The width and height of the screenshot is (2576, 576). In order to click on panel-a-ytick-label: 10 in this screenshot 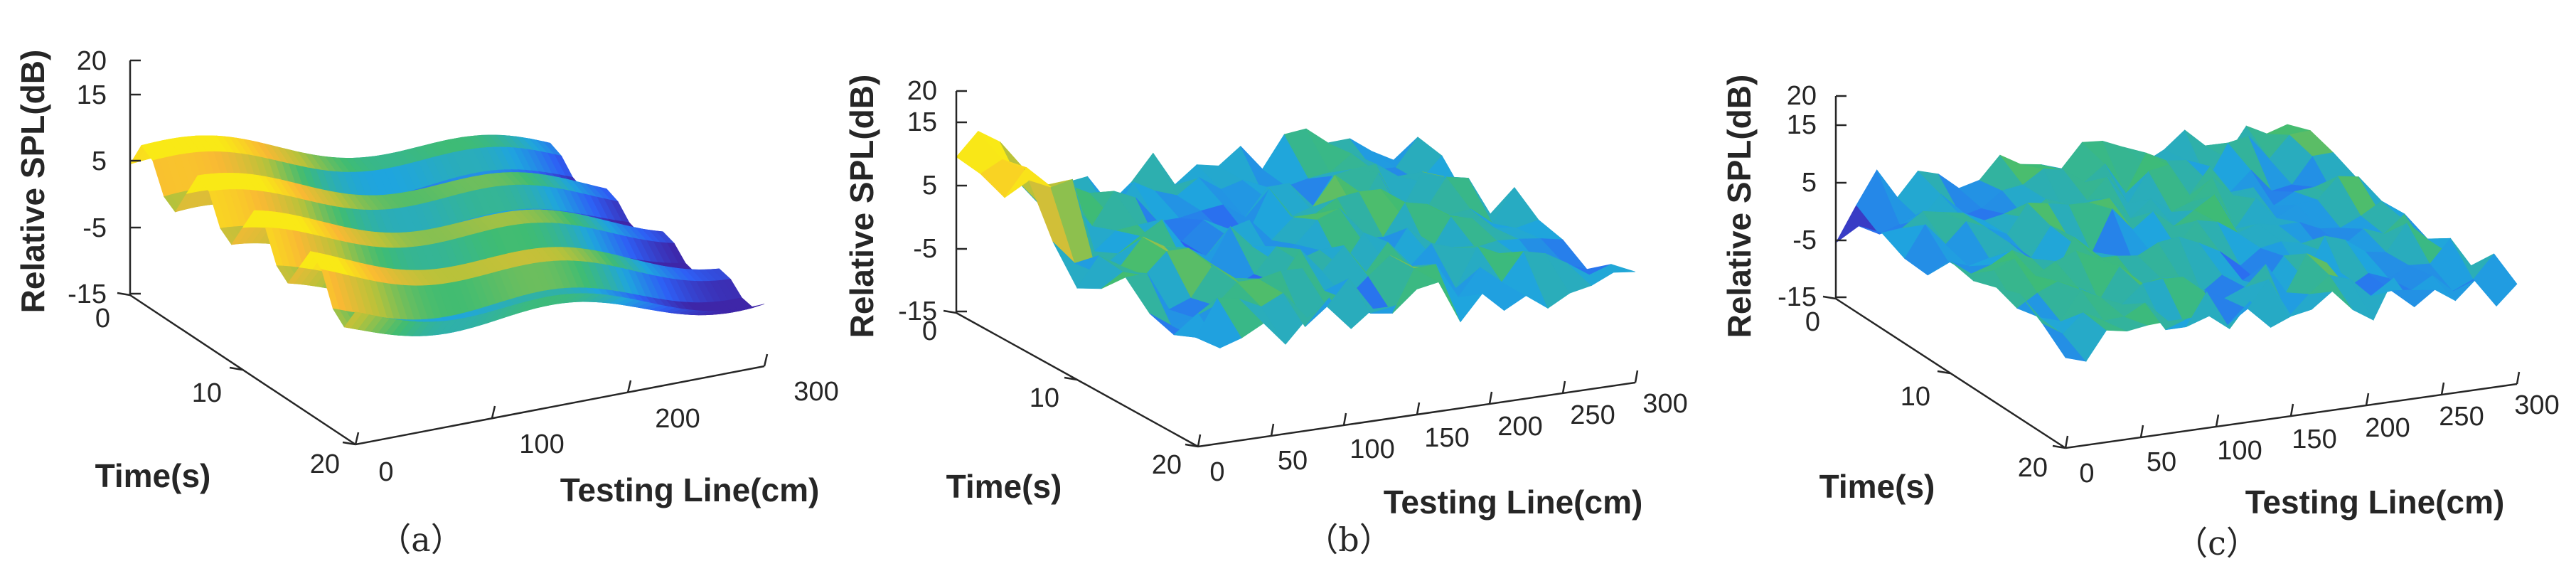, I will do `click(207, 393)`.